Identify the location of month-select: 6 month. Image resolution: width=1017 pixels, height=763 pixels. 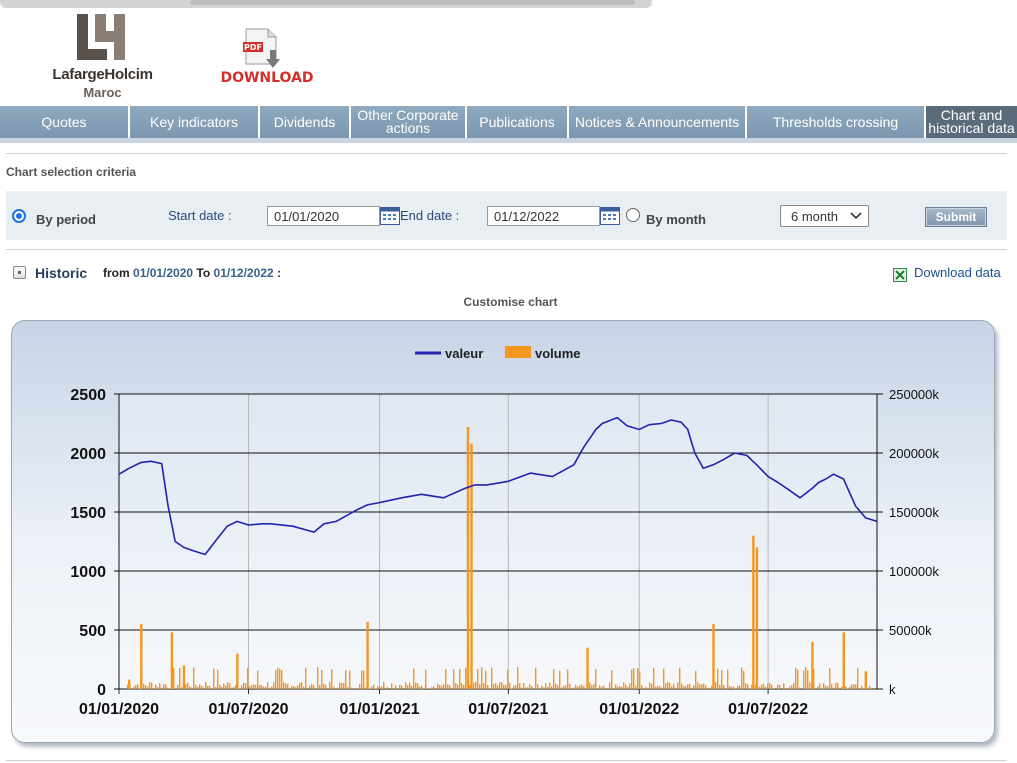
(824, 216).